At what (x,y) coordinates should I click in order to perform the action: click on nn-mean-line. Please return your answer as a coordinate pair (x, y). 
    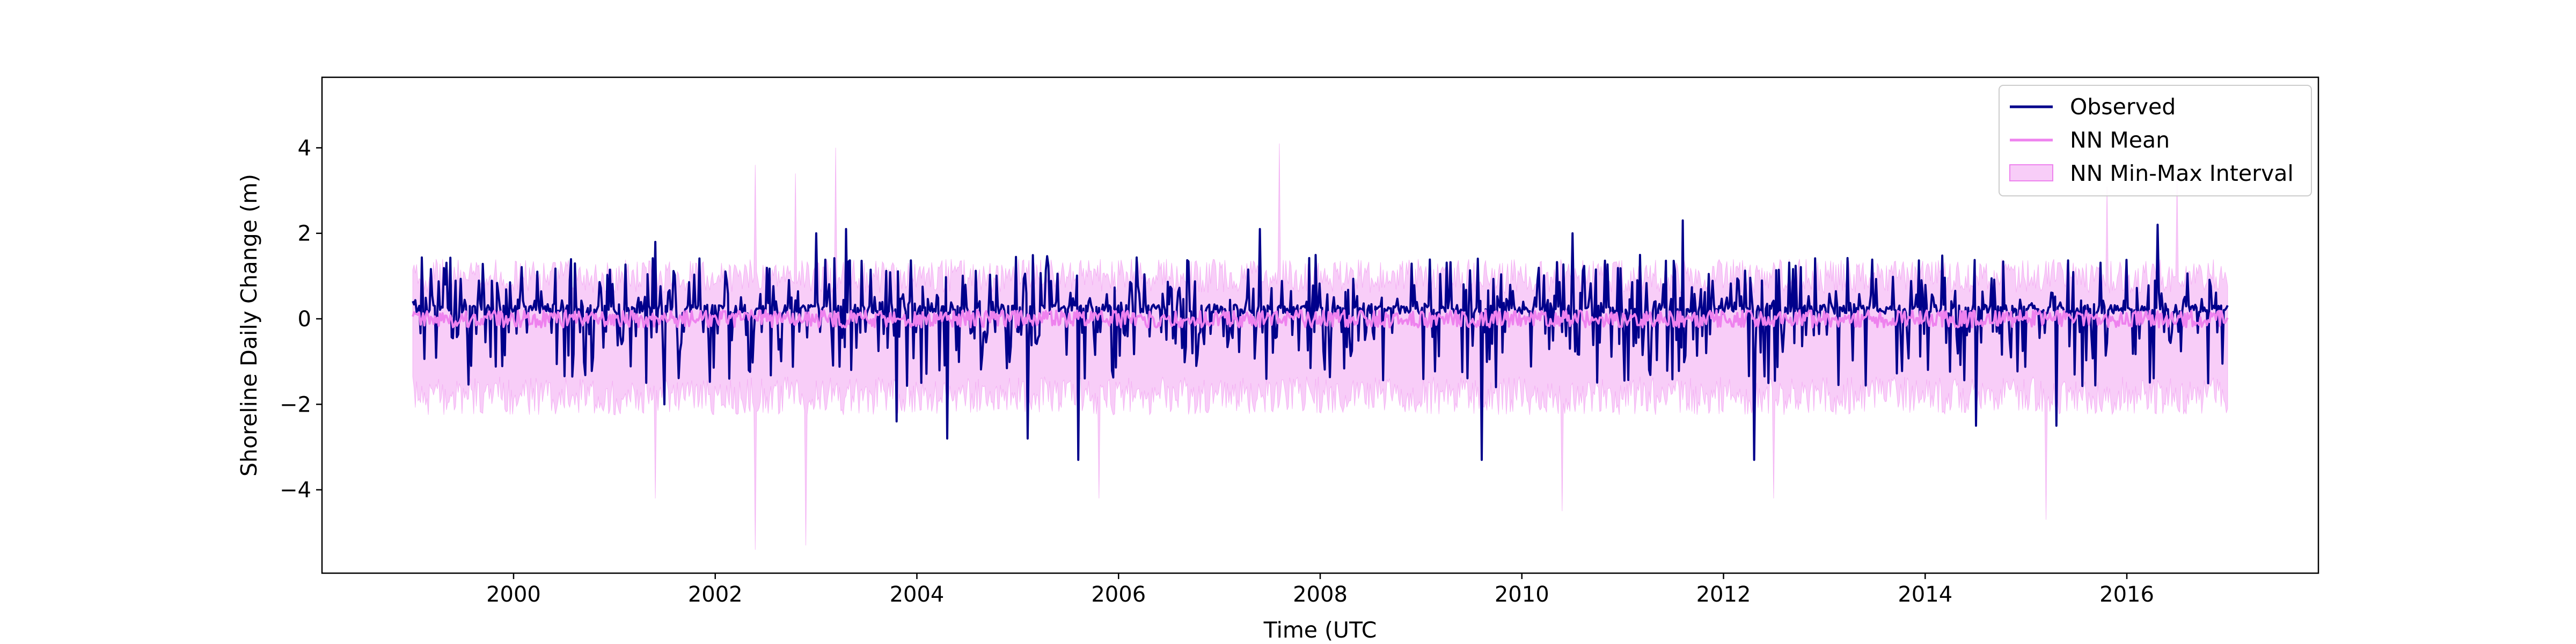
    Looking at the image, I should click on (1320, 318).